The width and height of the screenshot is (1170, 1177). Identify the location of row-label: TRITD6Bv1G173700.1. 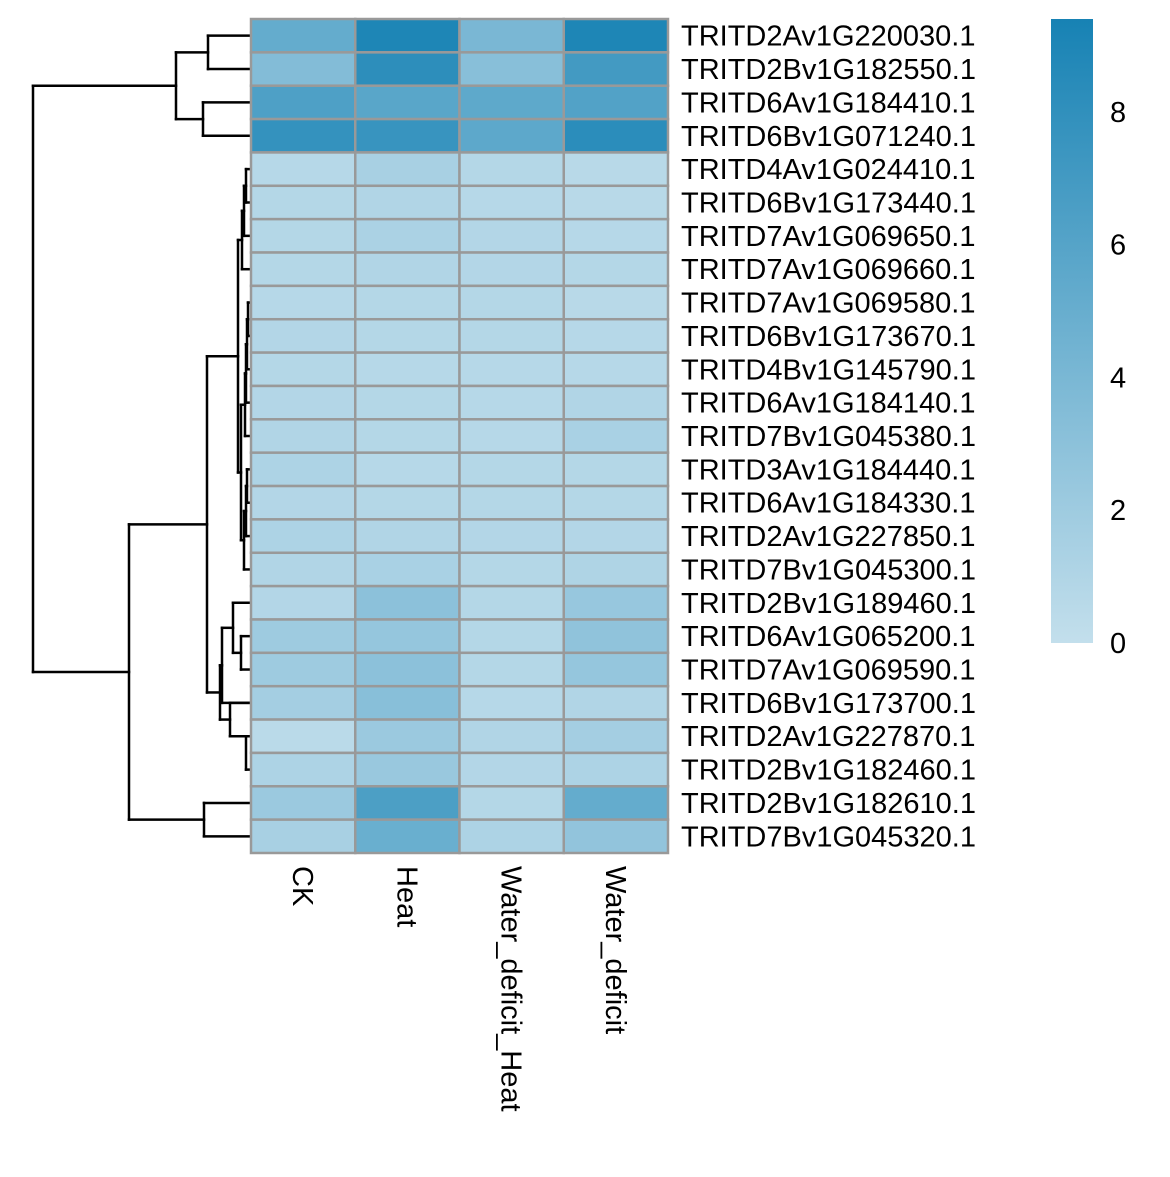
(828, 704).